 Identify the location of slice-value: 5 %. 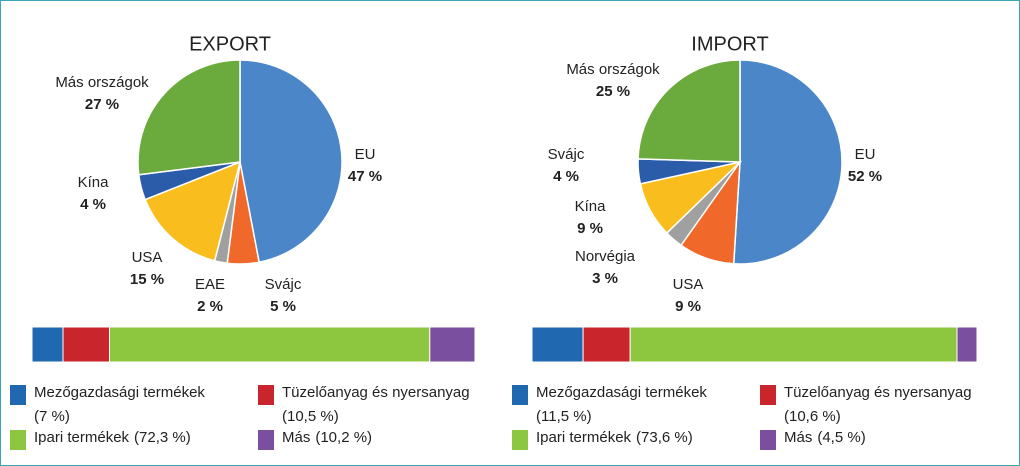
(283, 306).